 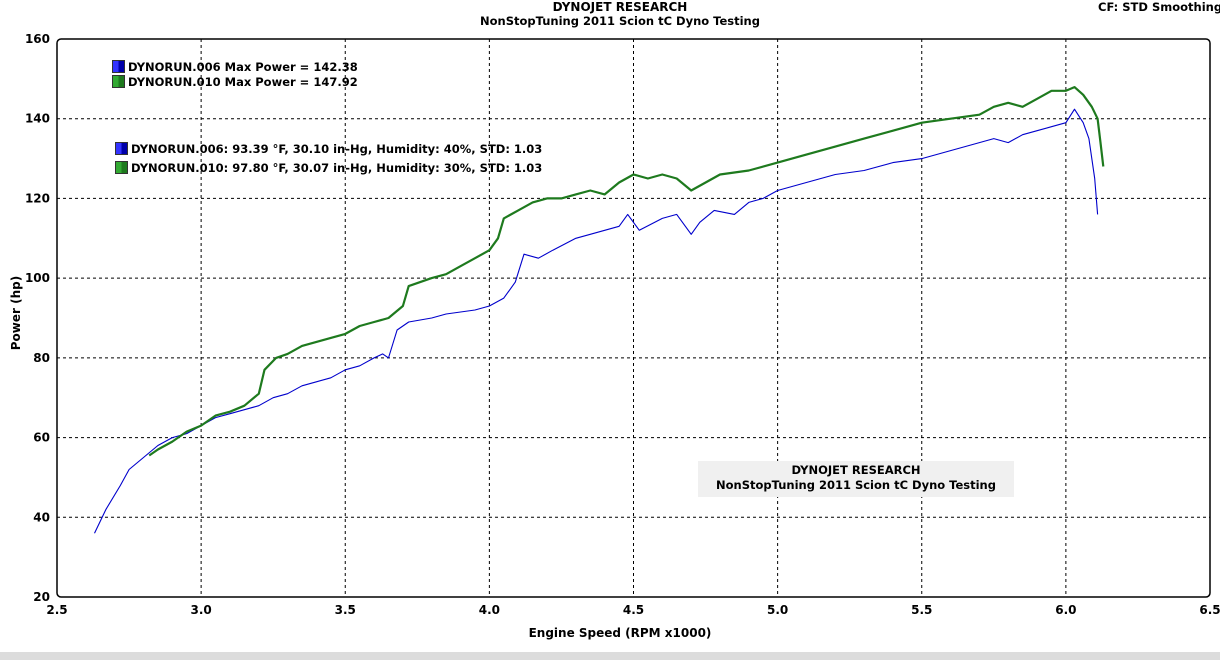 I want to click on legend-maxpower-010-text: DYNORUN.010 Max Power = 147.92, so click(x=243, y=82).